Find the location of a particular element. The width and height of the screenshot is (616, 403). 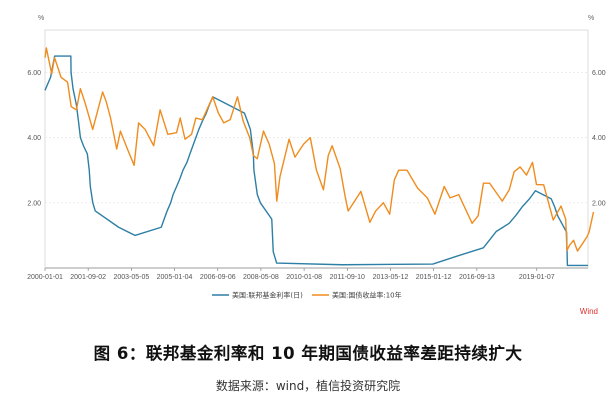

x-tick-label: 2010-01-08 is located at coordinates (304, 277).